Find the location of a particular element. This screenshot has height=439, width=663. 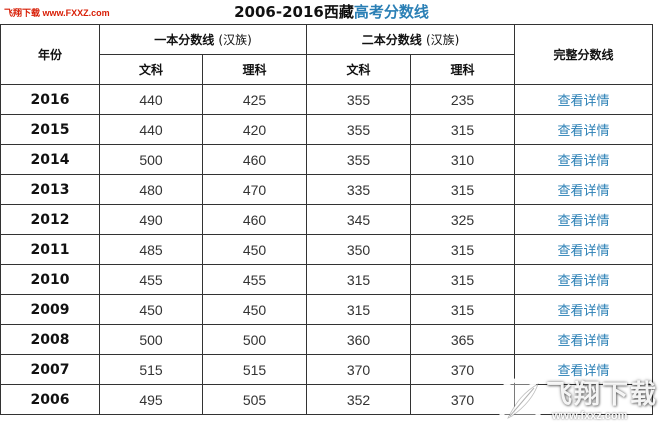

header-first-science: 理科 is located at coordinates (254, 69).